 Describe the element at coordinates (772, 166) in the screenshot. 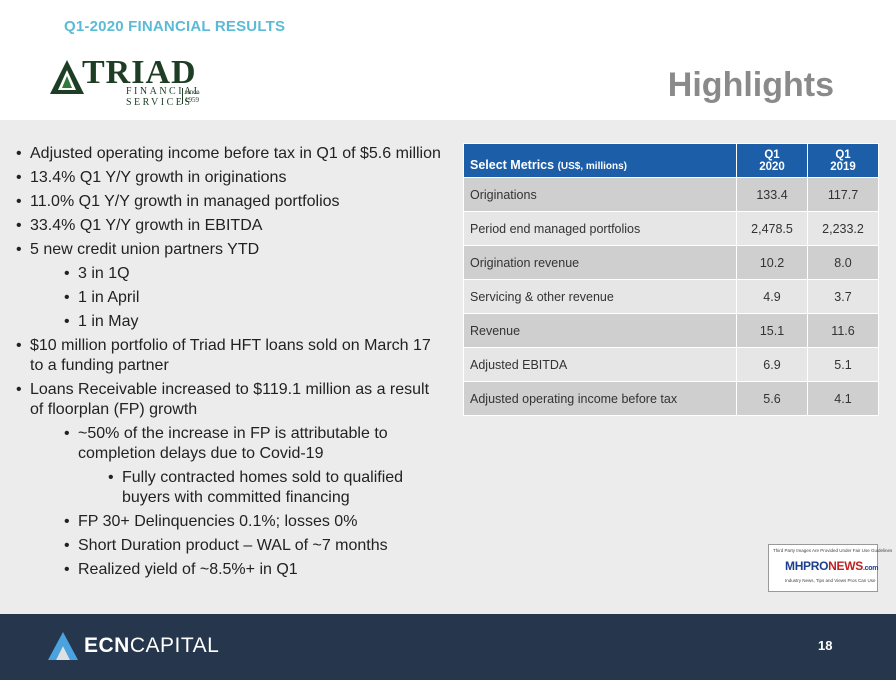

I see `q1-2020-header-line2: 2020` at that location.